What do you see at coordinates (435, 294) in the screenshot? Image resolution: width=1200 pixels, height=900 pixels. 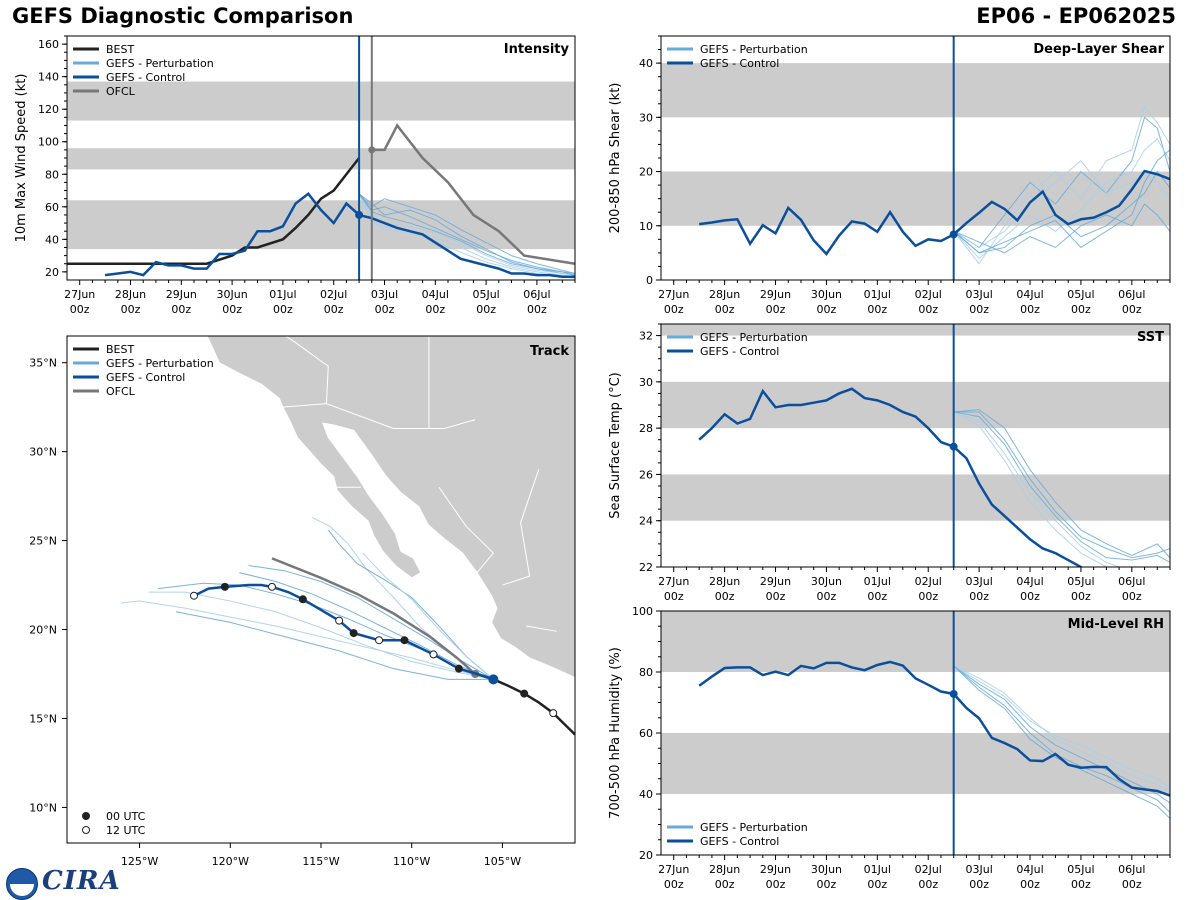 I see `intensity-xtick-label: 04Jul` at bounding box center [435, 294].